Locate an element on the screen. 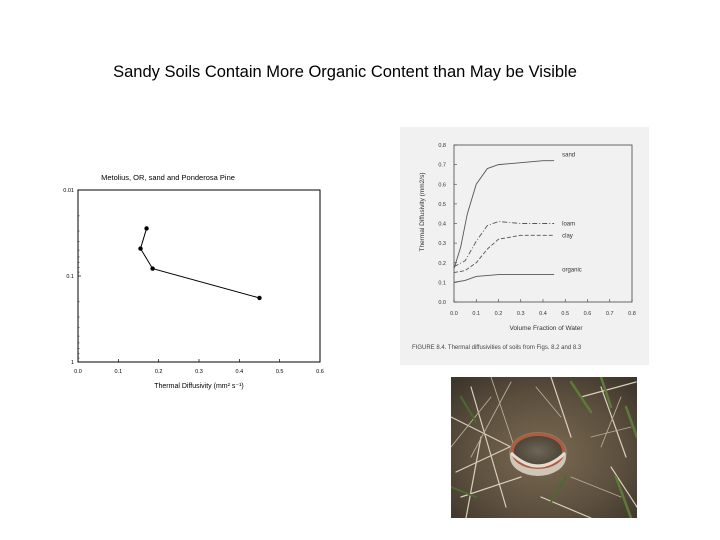 The image size is (720, 540). right-chart-series-line-organic is located at coordinates (504, 278).